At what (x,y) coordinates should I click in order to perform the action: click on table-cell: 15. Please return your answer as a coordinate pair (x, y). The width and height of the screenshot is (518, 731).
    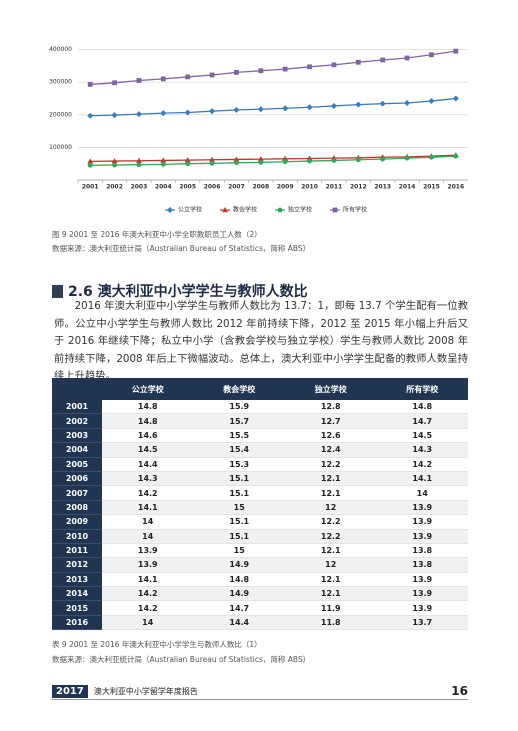
    Looking at the image, I should click on (239, 508).